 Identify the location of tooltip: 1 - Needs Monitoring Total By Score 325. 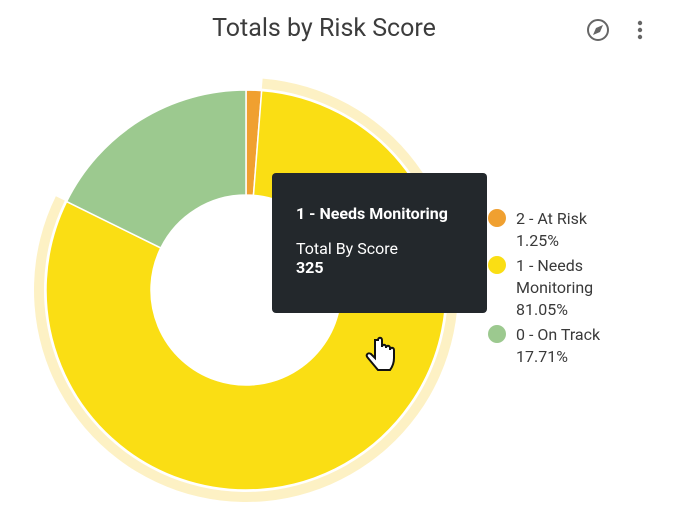
(379, 243).